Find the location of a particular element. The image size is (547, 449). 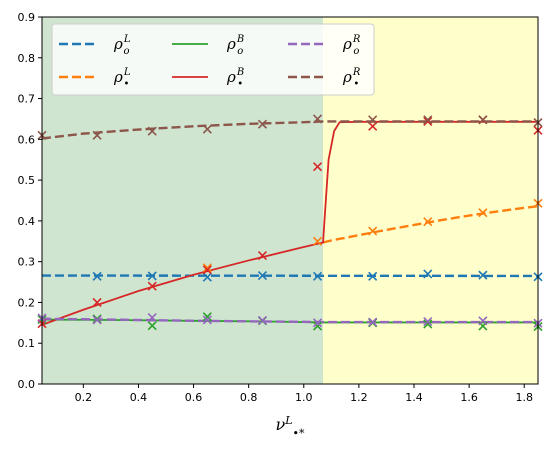

x-tick-label-9: 1.8 is located at coordinates (524, 397).